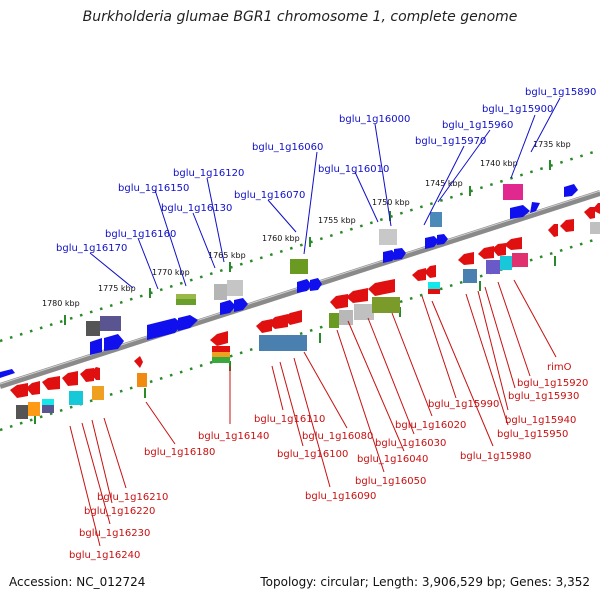  I want to click on gene-label: bglu_1g16000, so click(374, 119).